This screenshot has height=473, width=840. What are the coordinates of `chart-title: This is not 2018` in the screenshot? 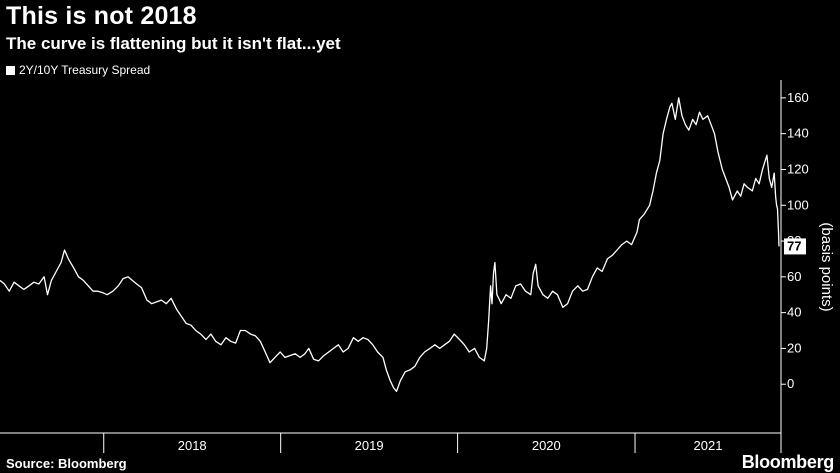 It's located at (101, 16).